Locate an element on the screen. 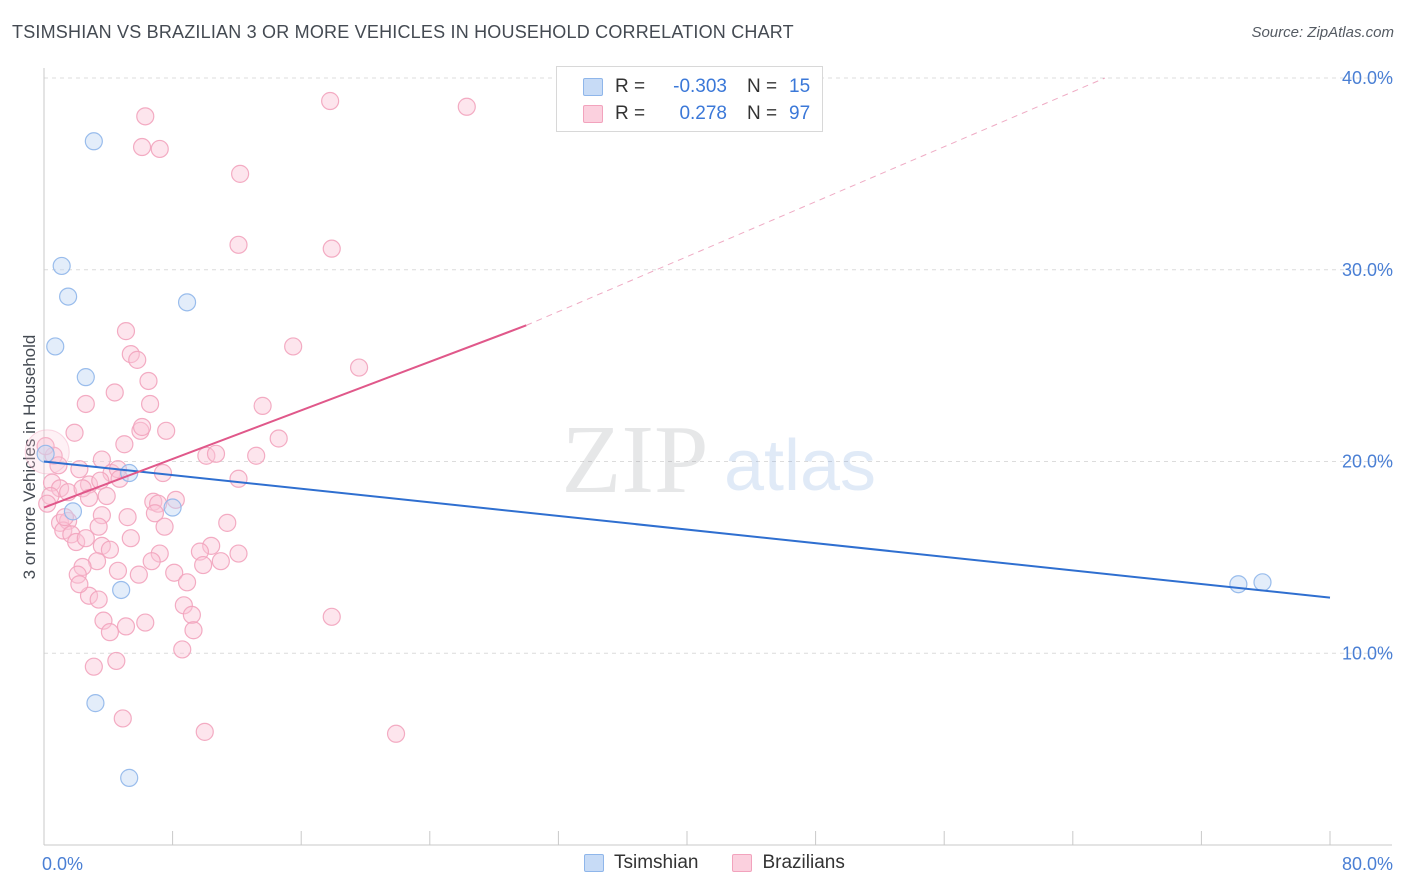 This screenshot has width=1406, height=892. r-label: R = is located at coordinates (630, 86).